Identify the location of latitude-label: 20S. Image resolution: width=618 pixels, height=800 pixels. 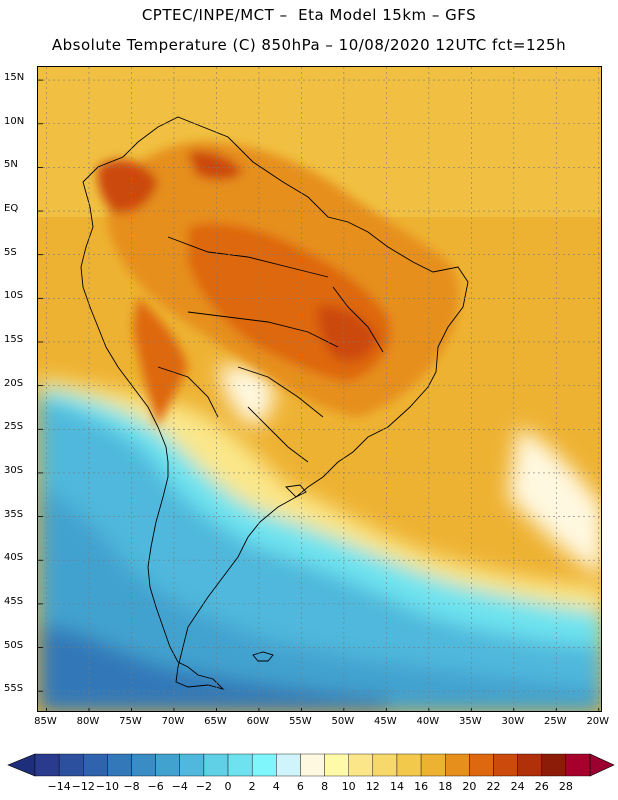
(14, 383).